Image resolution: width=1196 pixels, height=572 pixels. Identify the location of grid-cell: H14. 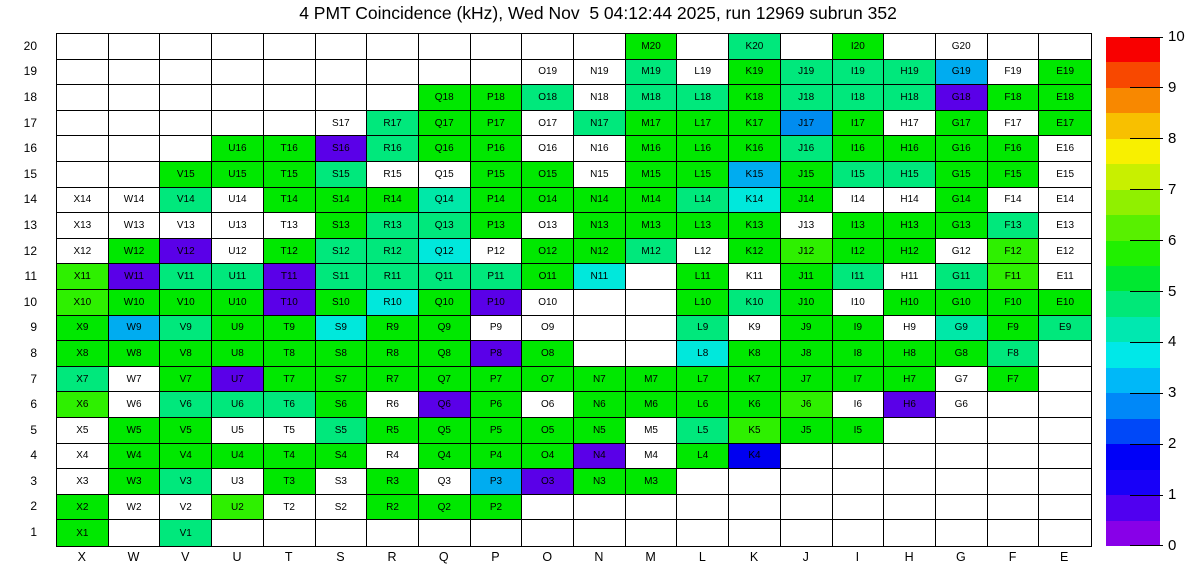
(910, 200).